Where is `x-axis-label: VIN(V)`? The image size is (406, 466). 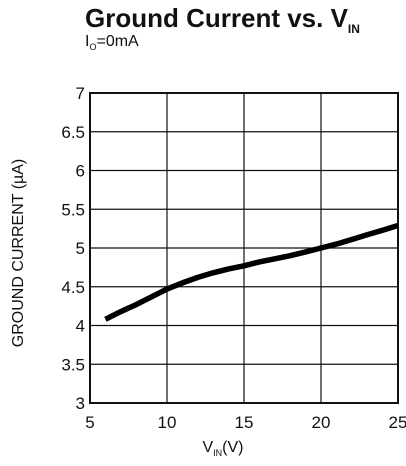 x-axis-label: VIN(V) is located at coordinates (223, 448).